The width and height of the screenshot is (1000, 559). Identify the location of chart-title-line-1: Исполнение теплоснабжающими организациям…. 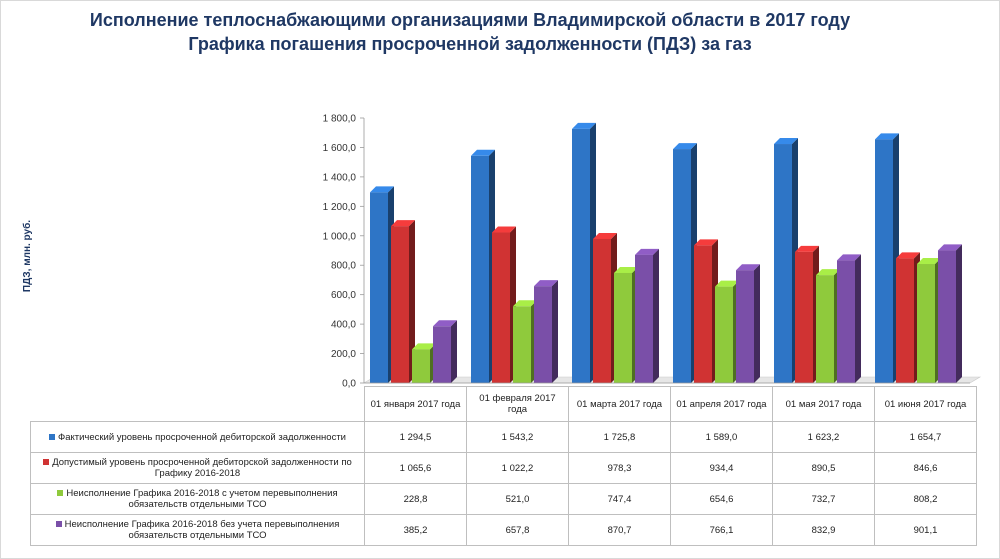
(470, 20).